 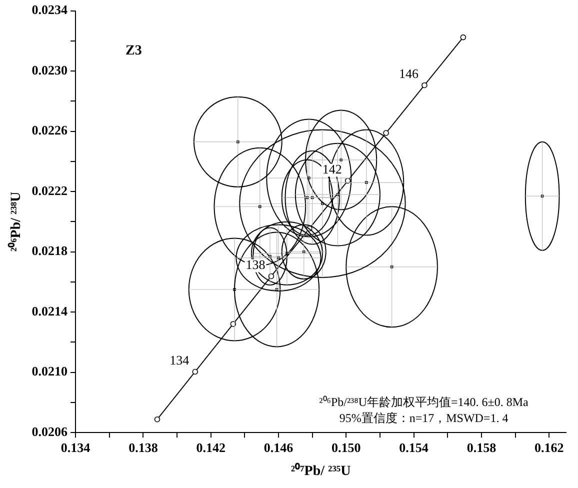 I want to click on annotation: ²⁰⁶Pb/²³⁸U年龄加权平均值=140. 6±0. 8Ma, so click(x=424, y=401).